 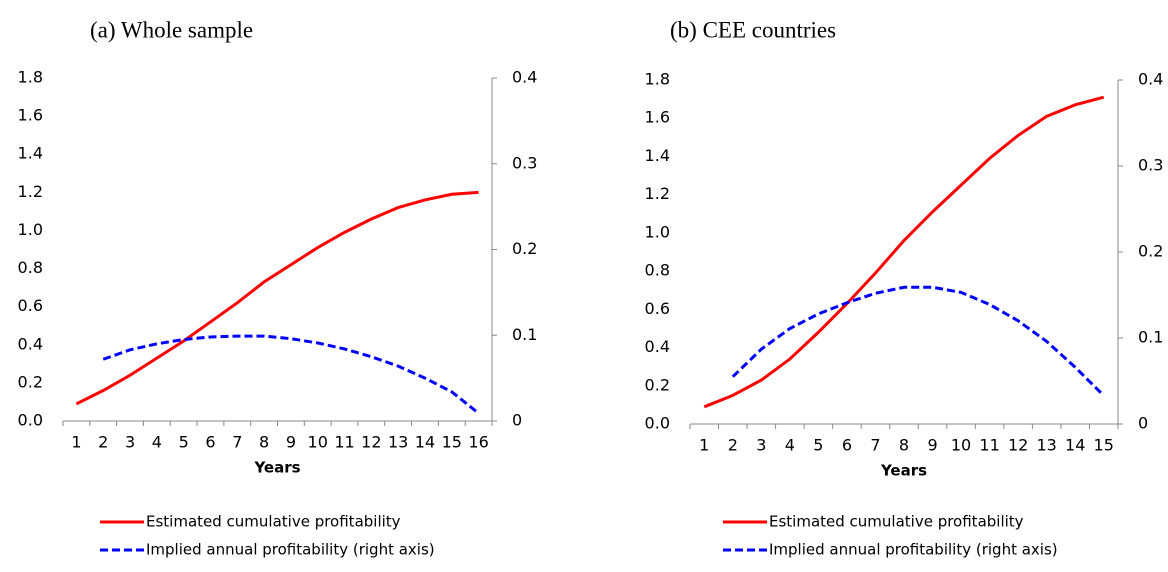 I want to click on chart-title: (b) CEE countries, so click(x=753, y=29).